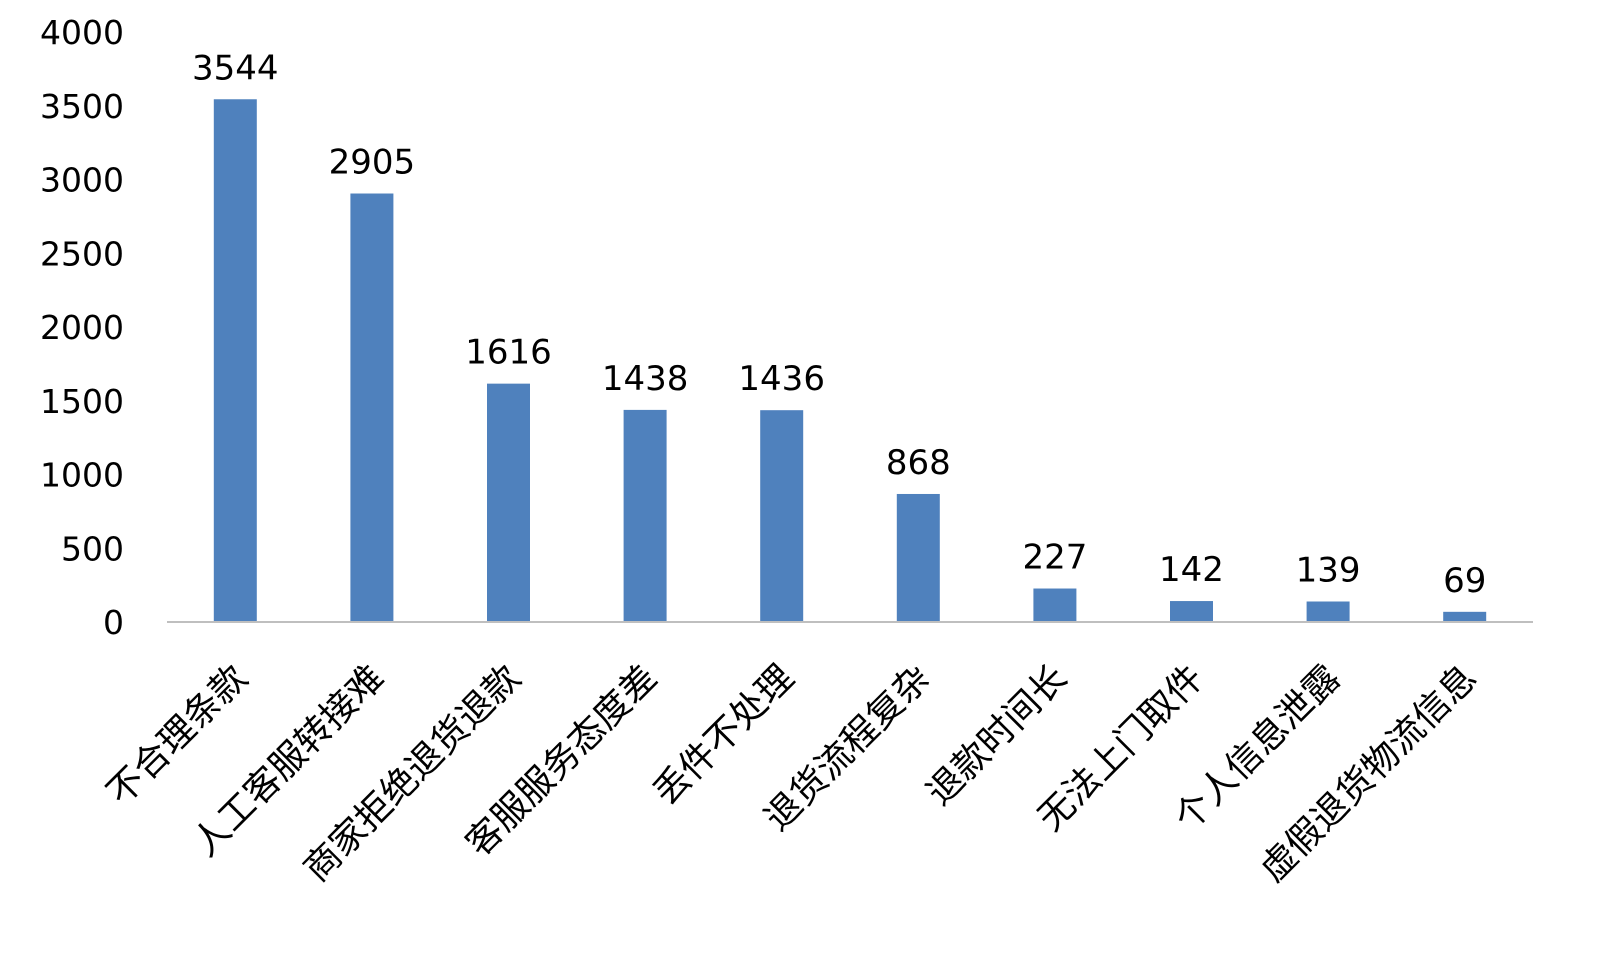 Image resolution: width=1600 pixels, height=979 pixels. I want to click on data-label: 2905, so click(372, 163).